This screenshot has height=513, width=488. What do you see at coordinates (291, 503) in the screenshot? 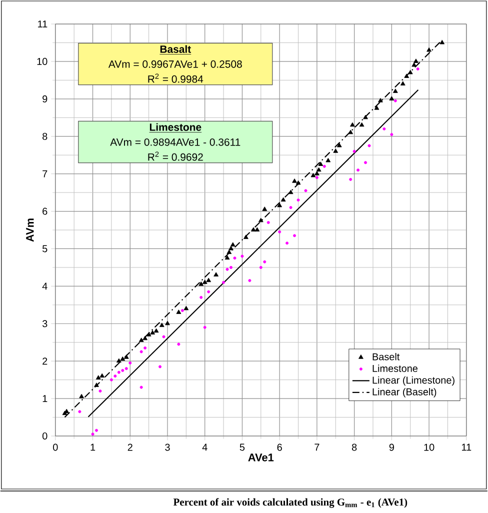
I see `text: Percent of air voids calculated using G$_{mm}$ - e$_{1}$ (AVe1)` at bounding box center [291, 503].